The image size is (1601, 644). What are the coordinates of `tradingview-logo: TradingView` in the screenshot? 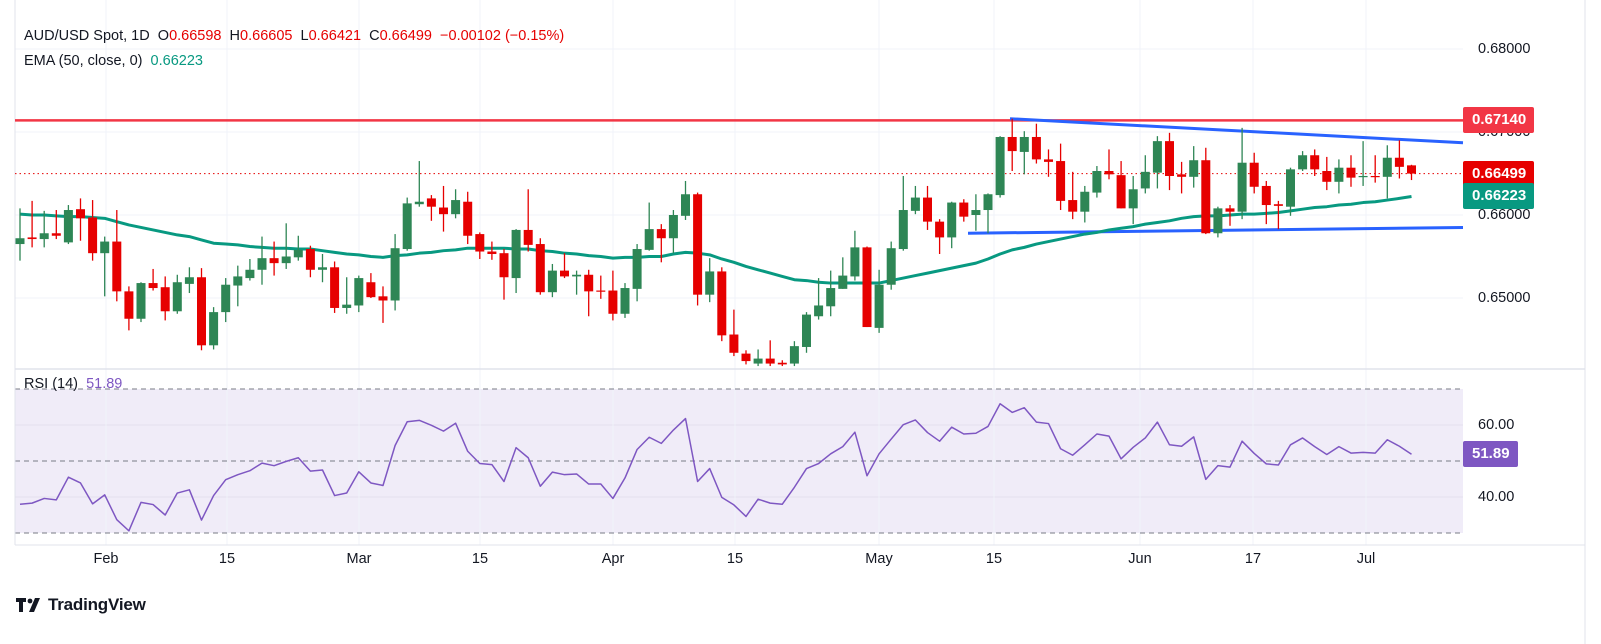 It's located at (81, 605).